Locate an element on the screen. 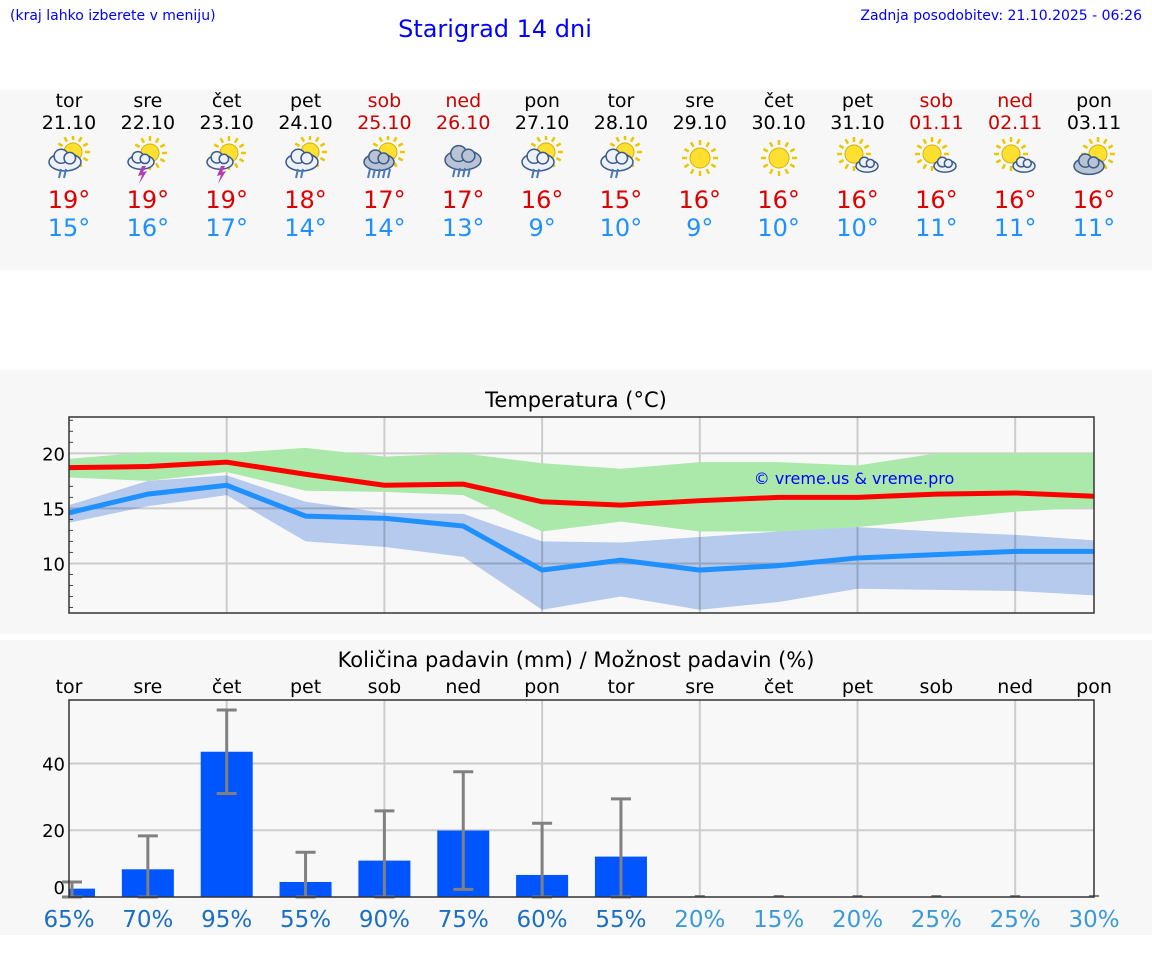 This screenshot has width=1152, height=975. x-day-label: čet is located at coordinates (227, 687).